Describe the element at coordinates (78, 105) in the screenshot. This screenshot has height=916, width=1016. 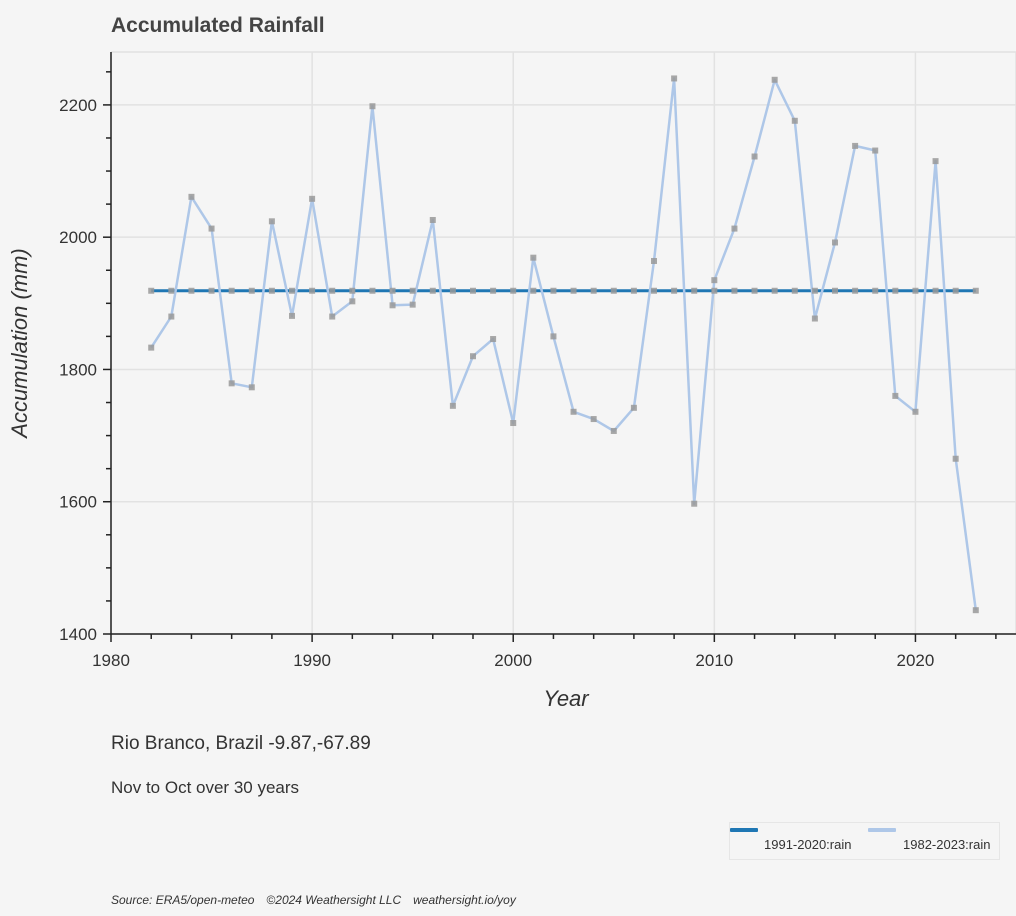
I see `y-tick-label: 2200` at that location.